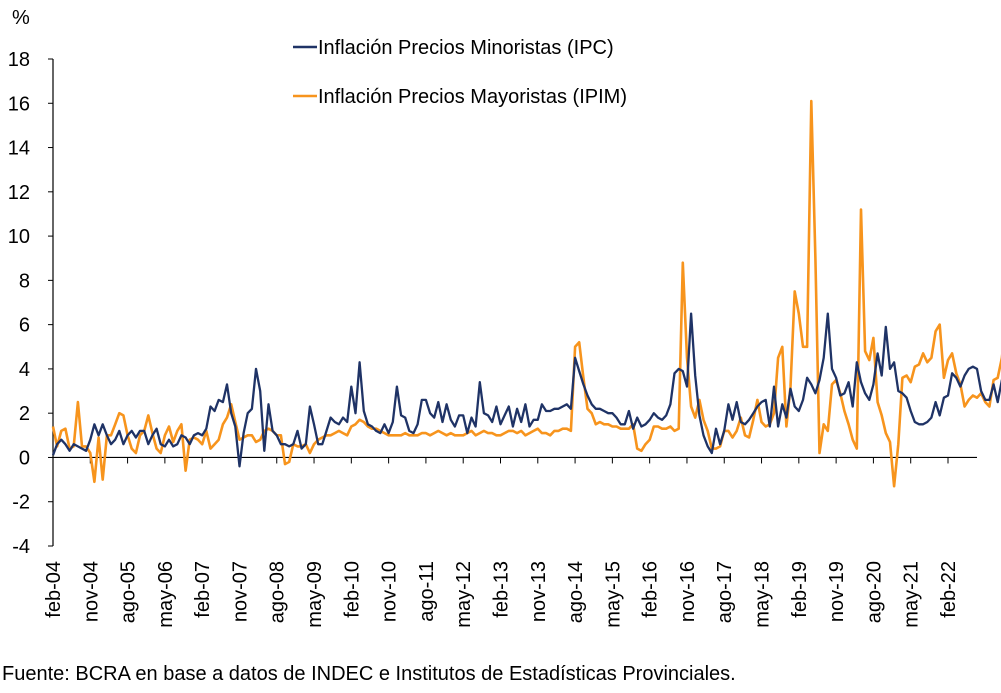 The height and width of the screenshot is (693, 1001). I want to click on x-tick-label: nov-07, so click(240, 591).